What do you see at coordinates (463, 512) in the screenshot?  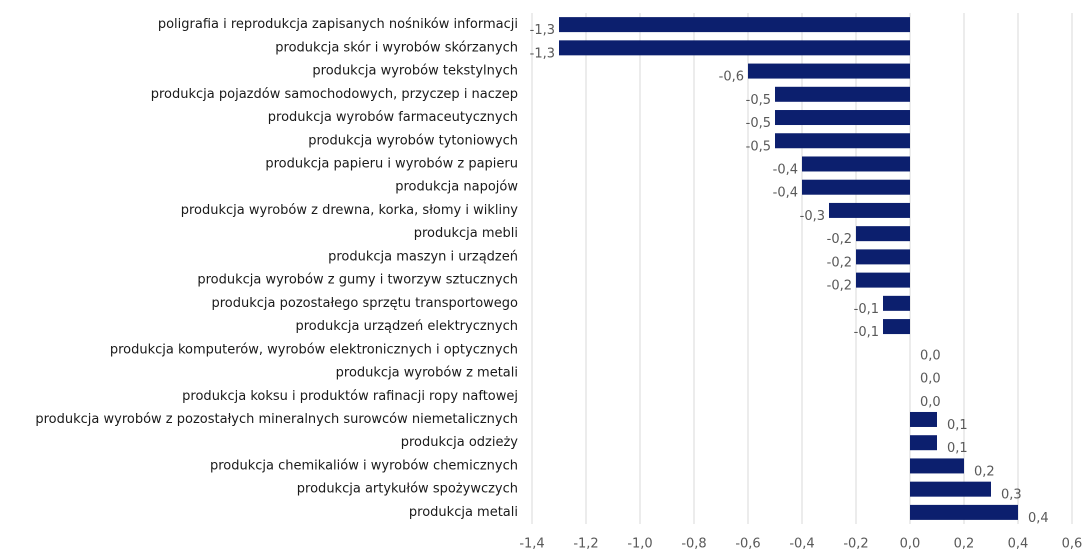 I see `category-label: produkcja metali` at bounding box center [463, 512].